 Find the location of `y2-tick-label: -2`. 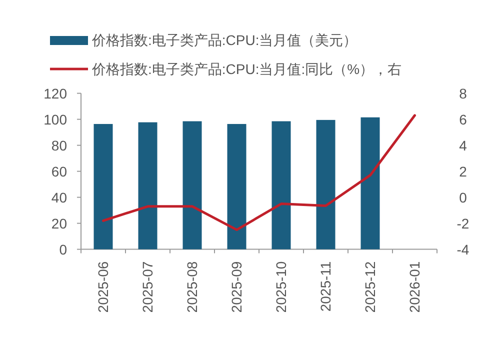

y2-tick-label: -2 is located at coordinates (463, 223).